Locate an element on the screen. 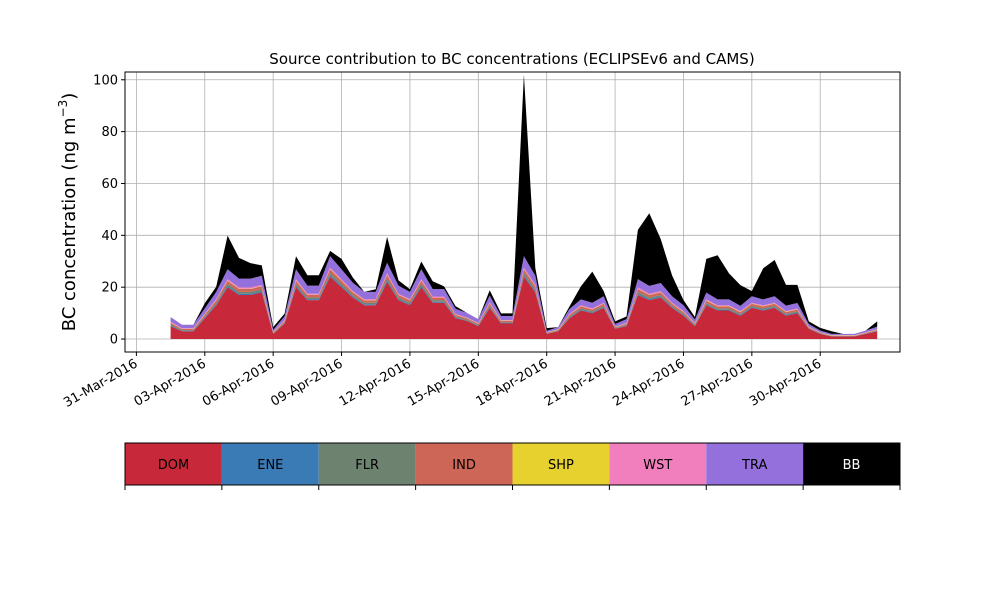 Image resolution: width=1000 pixels, height=600 pixels. legend-swatch-ene is located at coordinates (270, 464).